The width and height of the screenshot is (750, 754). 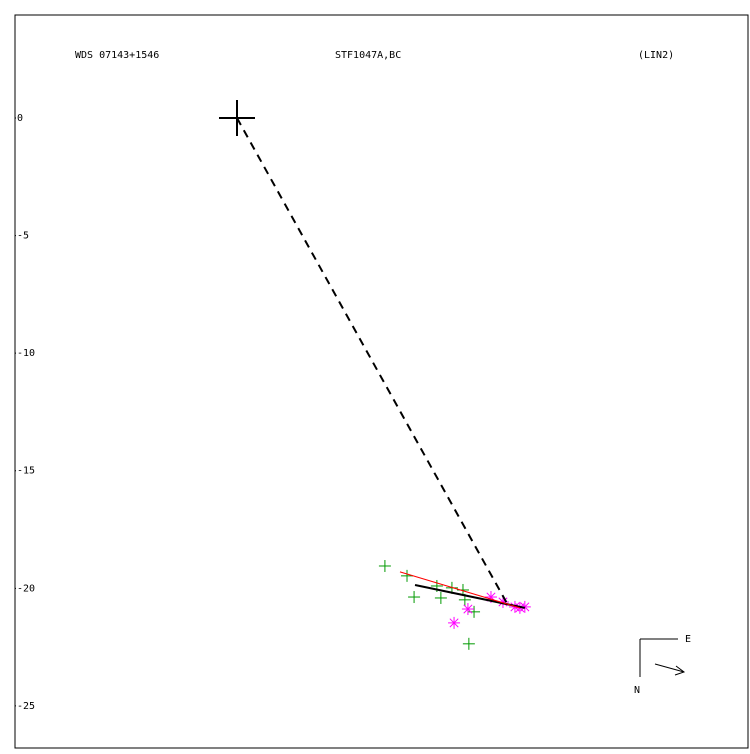 What do you see at coordinates (460, 590) in the screenshot?
I see `fit-line` at bounding box center [460, 590].